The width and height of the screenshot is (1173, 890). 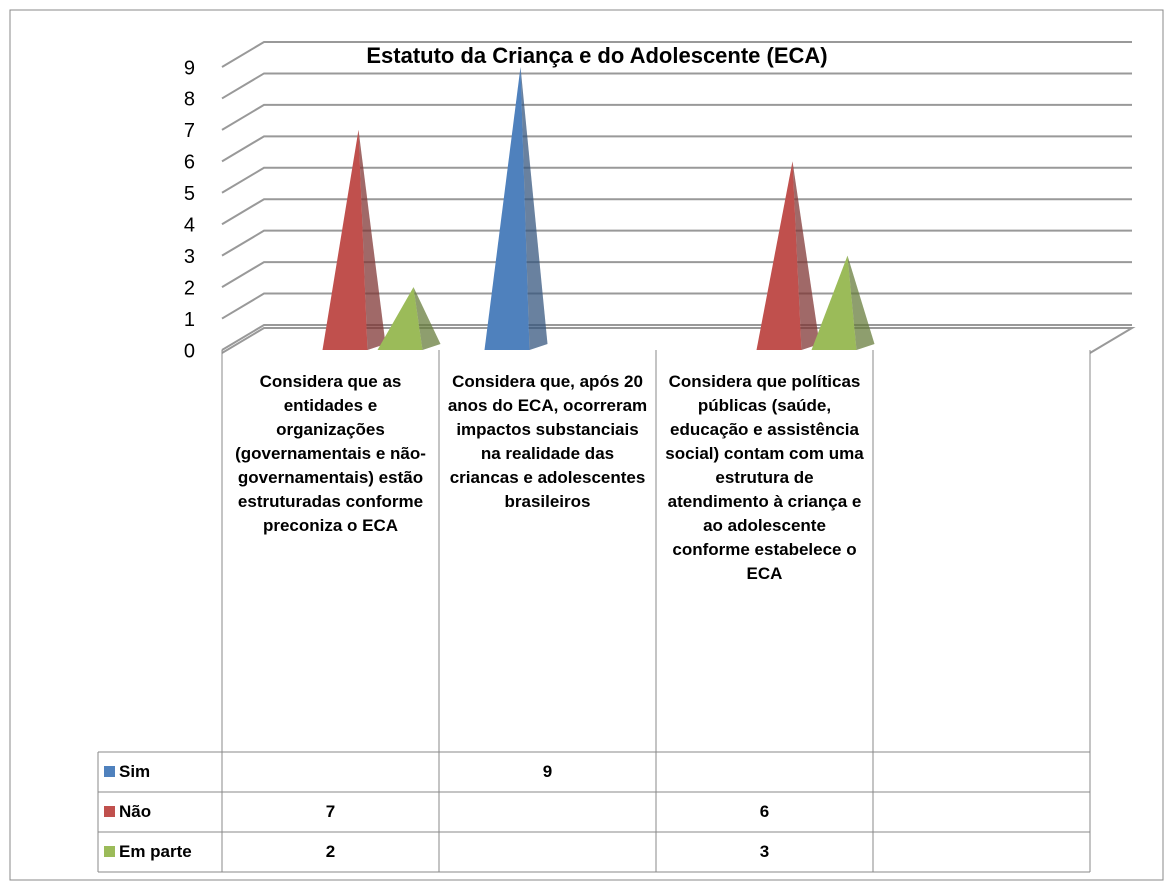 What do you see at coordinates (330, 851) in the screenshot?
I see `table-cell: 2` at bounding box center [330, 851].